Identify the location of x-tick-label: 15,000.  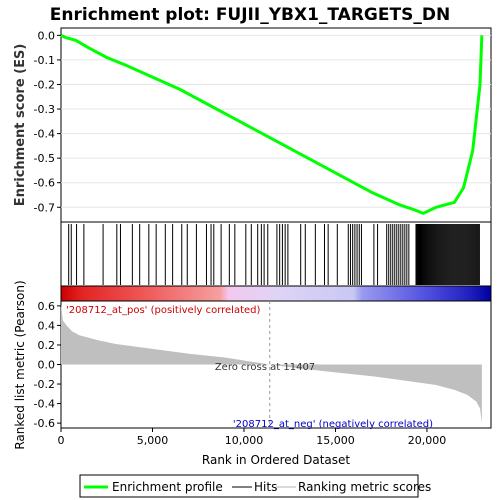
(335, 440).